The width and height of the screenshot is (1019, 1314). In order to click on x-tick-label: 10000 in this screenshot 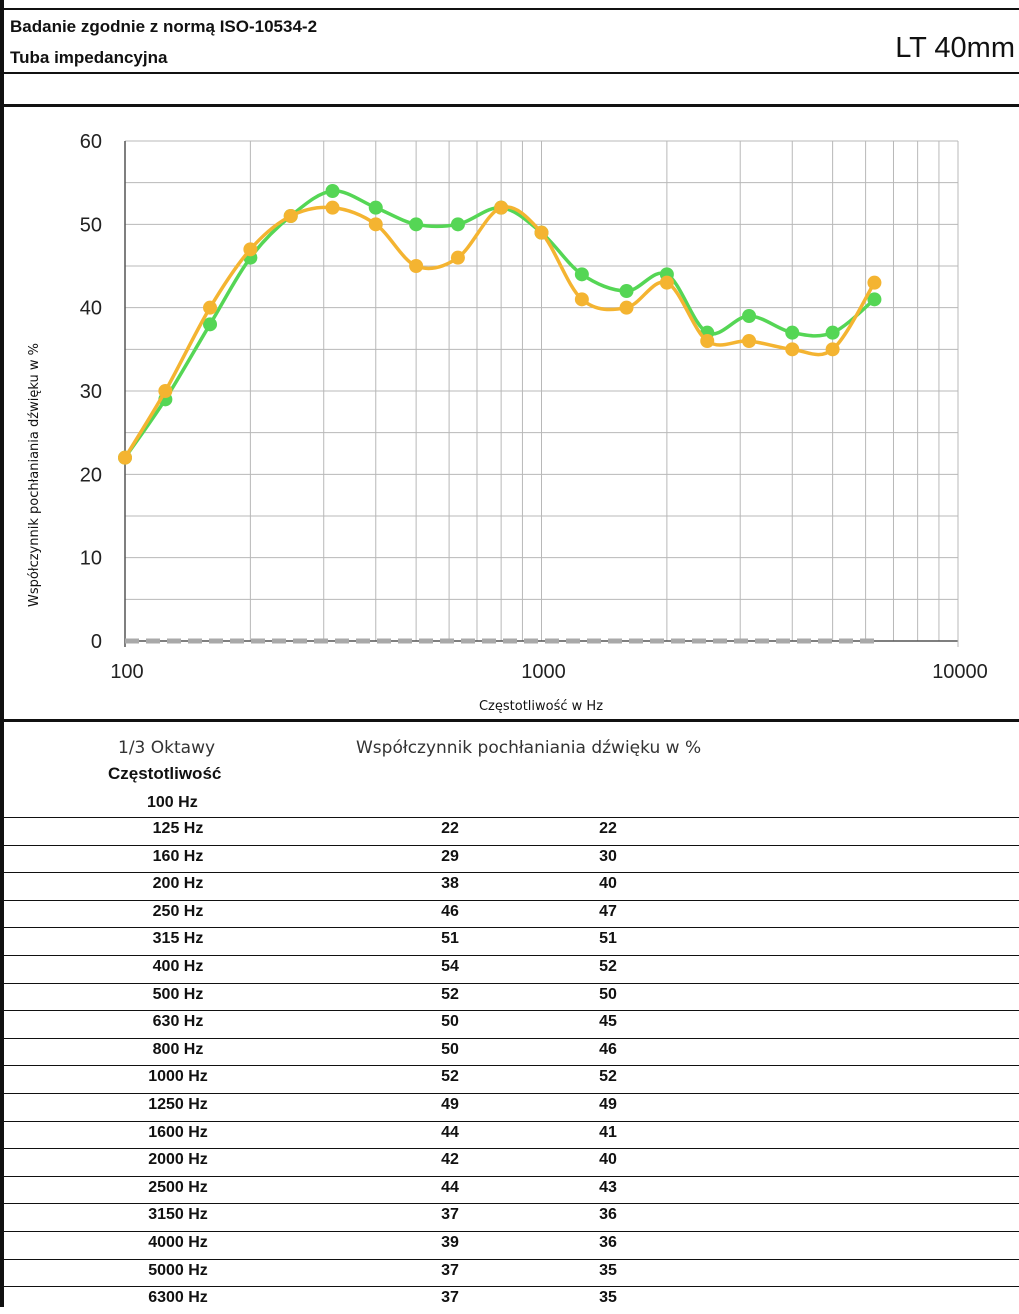, I will do `click(960, 672)`.